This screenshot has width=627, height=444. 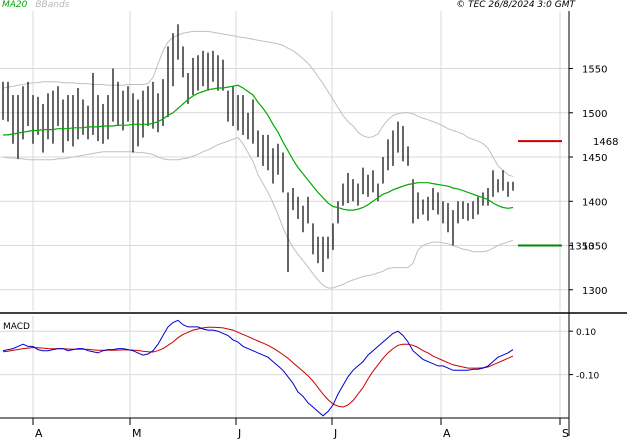 I want to click on month-label: S, so click(x=565, y=433).